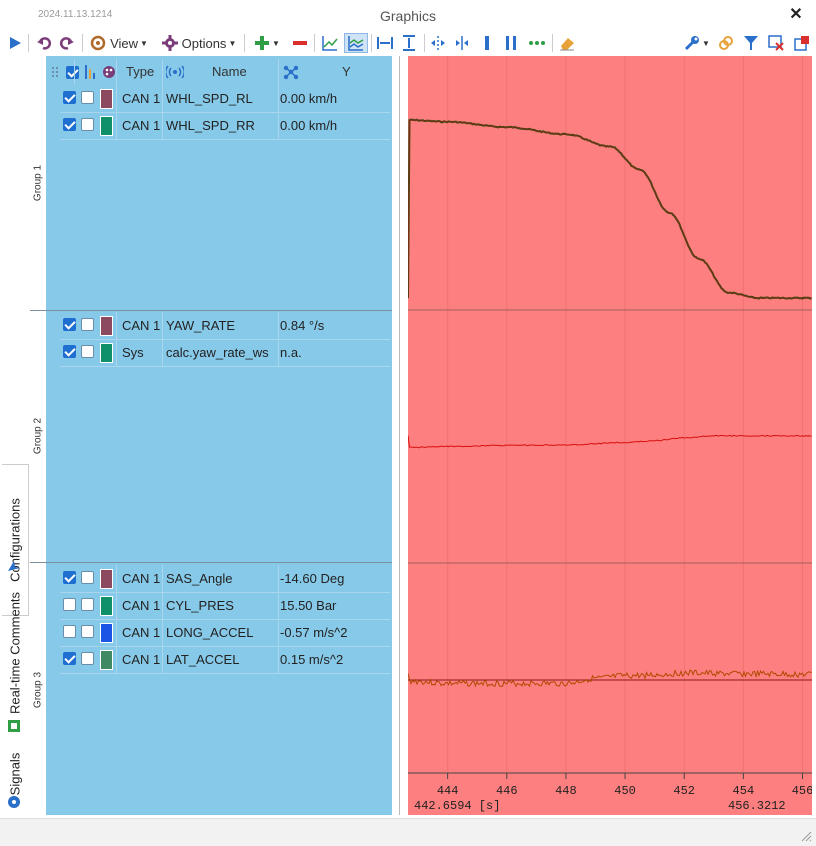  What do you see at coordinates (203, 659) in the screenshot?
I see `signal-name: LAT_ACCEL` at bounding box center [203, 659].